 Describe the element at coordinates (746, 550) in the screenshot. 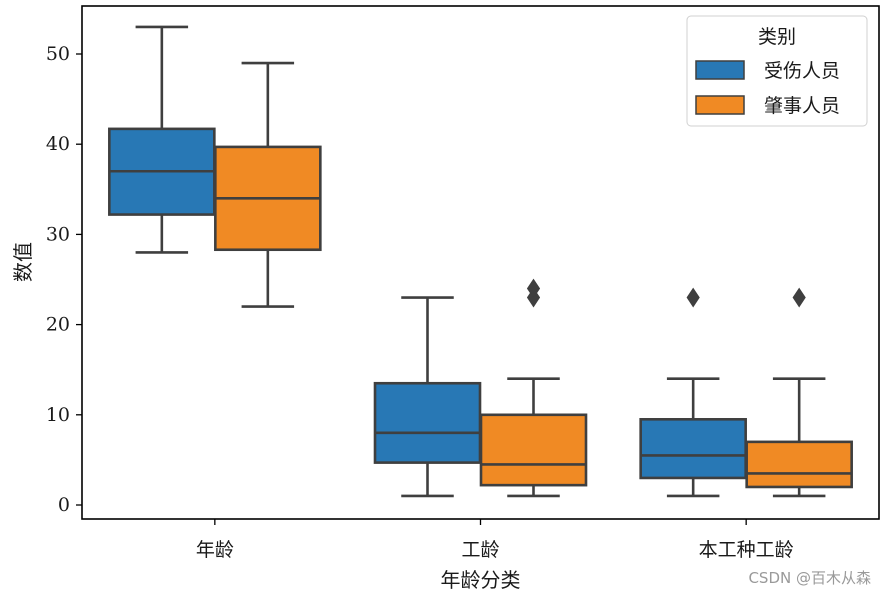

I see `x-tick-label: 本工种工龄` at that location.